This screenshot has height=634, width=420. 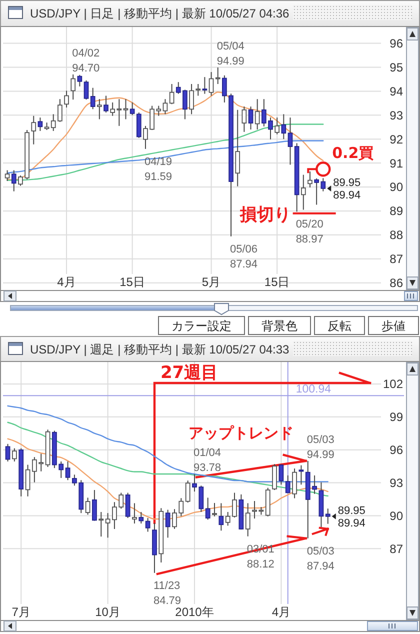 I want to click on annotation: アップトレンド, so click(x=241, y=433).